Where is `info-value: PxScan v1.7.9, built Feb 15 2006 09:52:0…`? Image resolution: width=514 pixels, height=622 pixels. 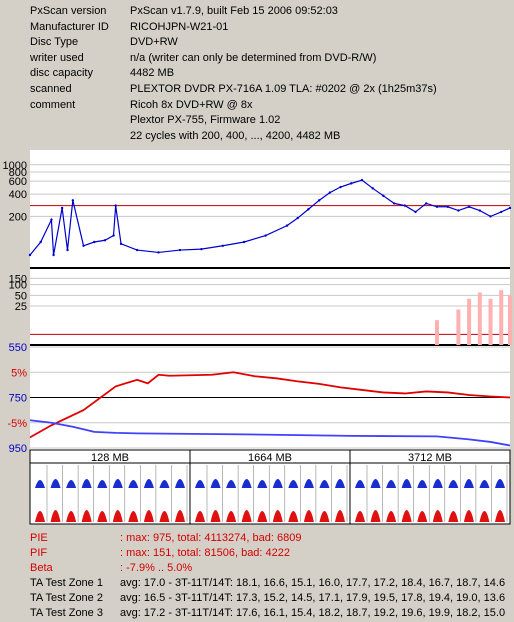 info-value: PxScan v1.7.9, built Feb 15 2006 09:52:0… is located at coordinates (234, 11).